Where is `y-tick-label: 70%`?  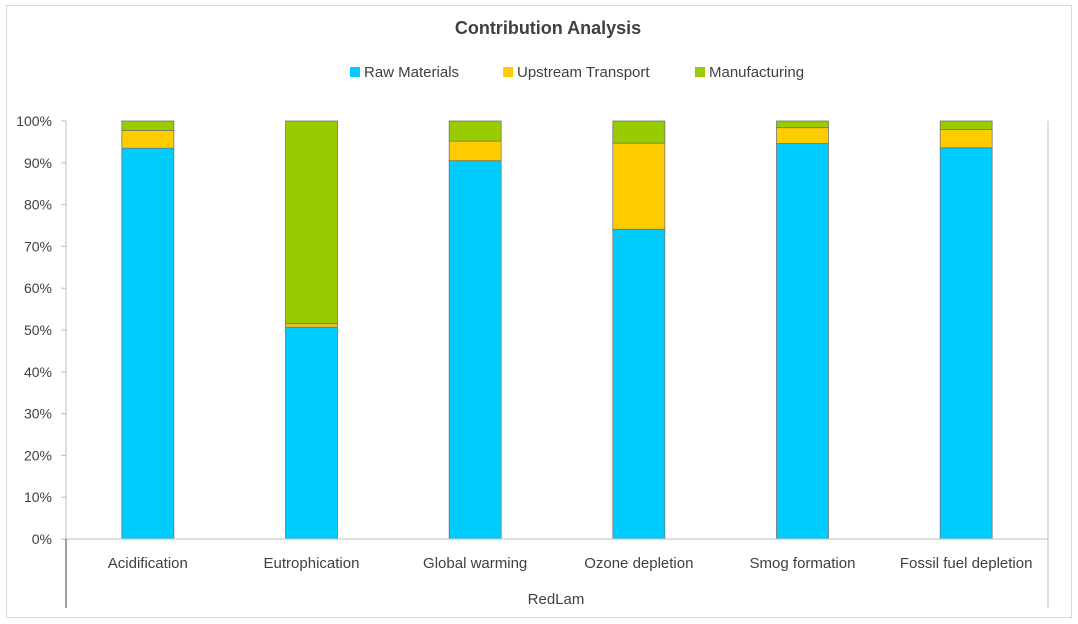 y-tick-label: 70% is located at coordinates (38, 246).